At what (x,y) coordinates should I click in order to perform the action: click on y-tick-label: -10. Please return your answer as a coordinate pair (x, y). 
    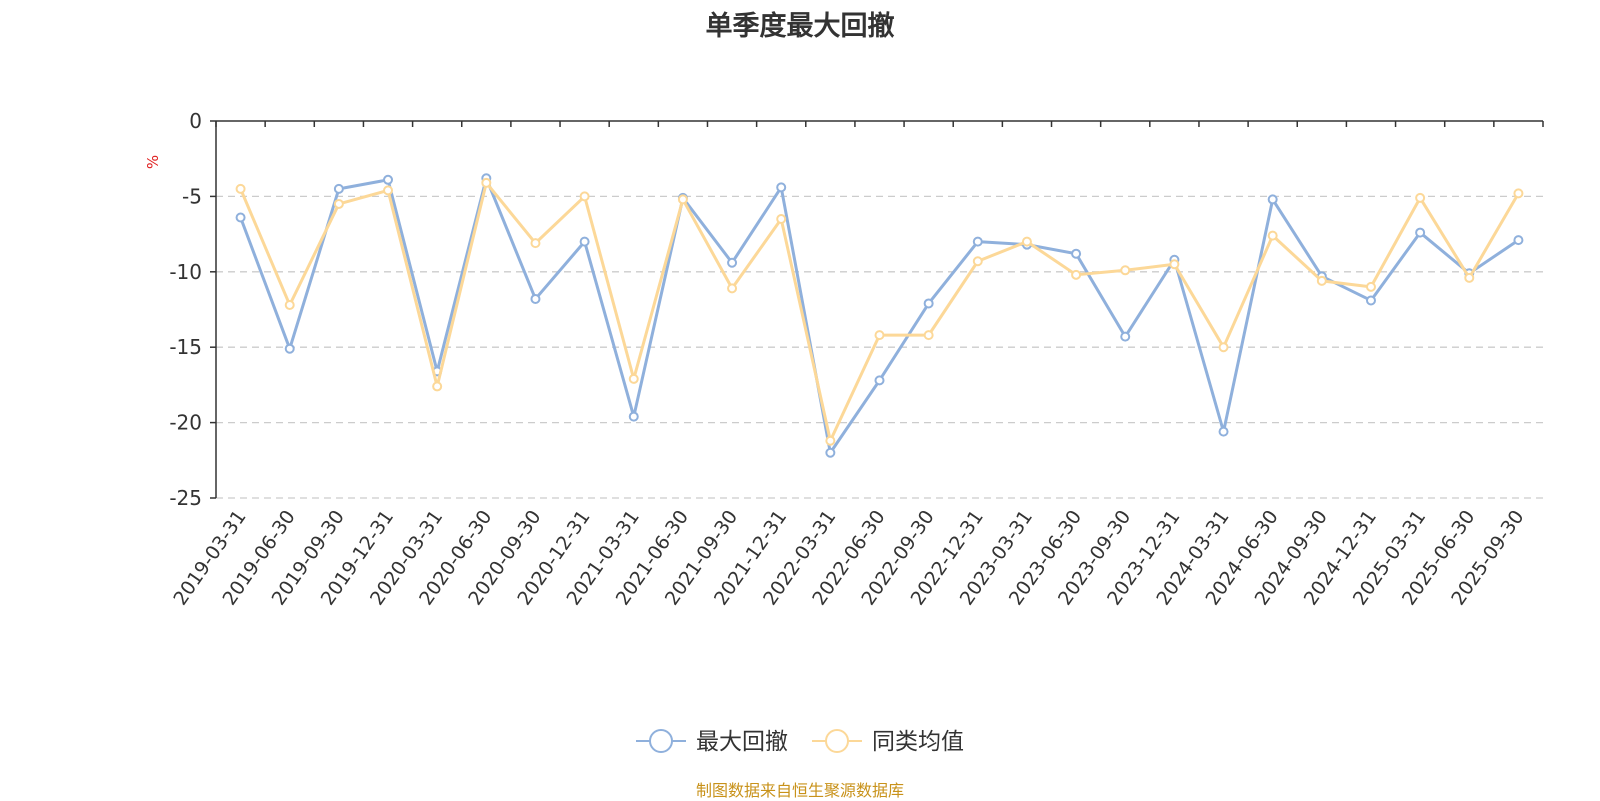
    Looking at the image, I should click on (185, 272).